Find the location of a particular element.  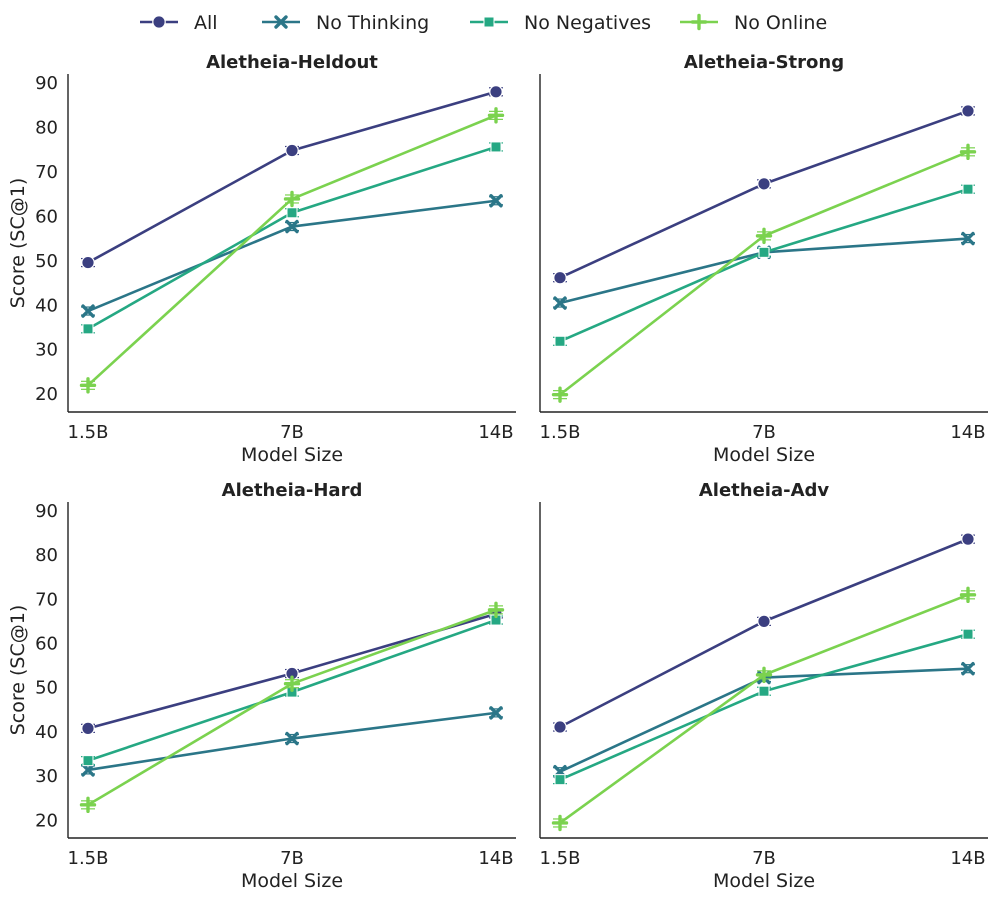

legend: All No Thinking No Negatives No Online is located at coordinates (483, 23).